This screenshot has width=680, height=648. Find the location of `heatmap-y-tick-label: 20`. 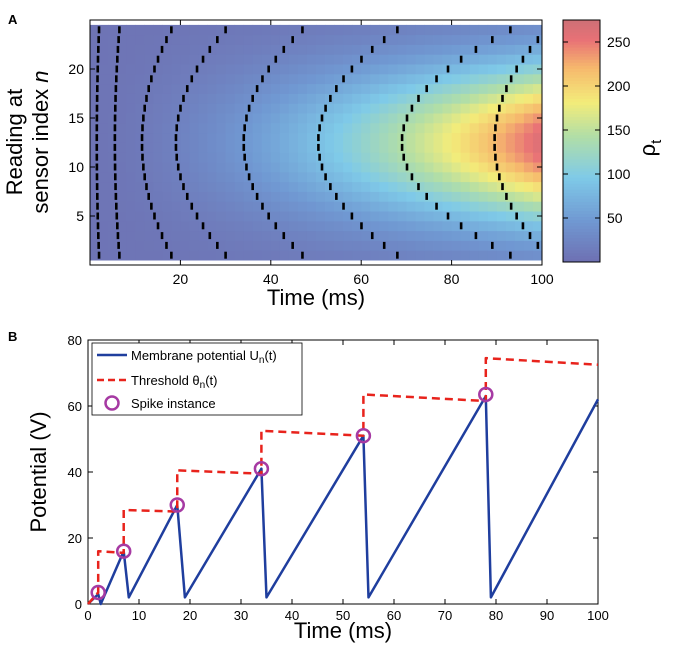

heatmap-y-tick-label: 20 is located at coordinates (76, 69).